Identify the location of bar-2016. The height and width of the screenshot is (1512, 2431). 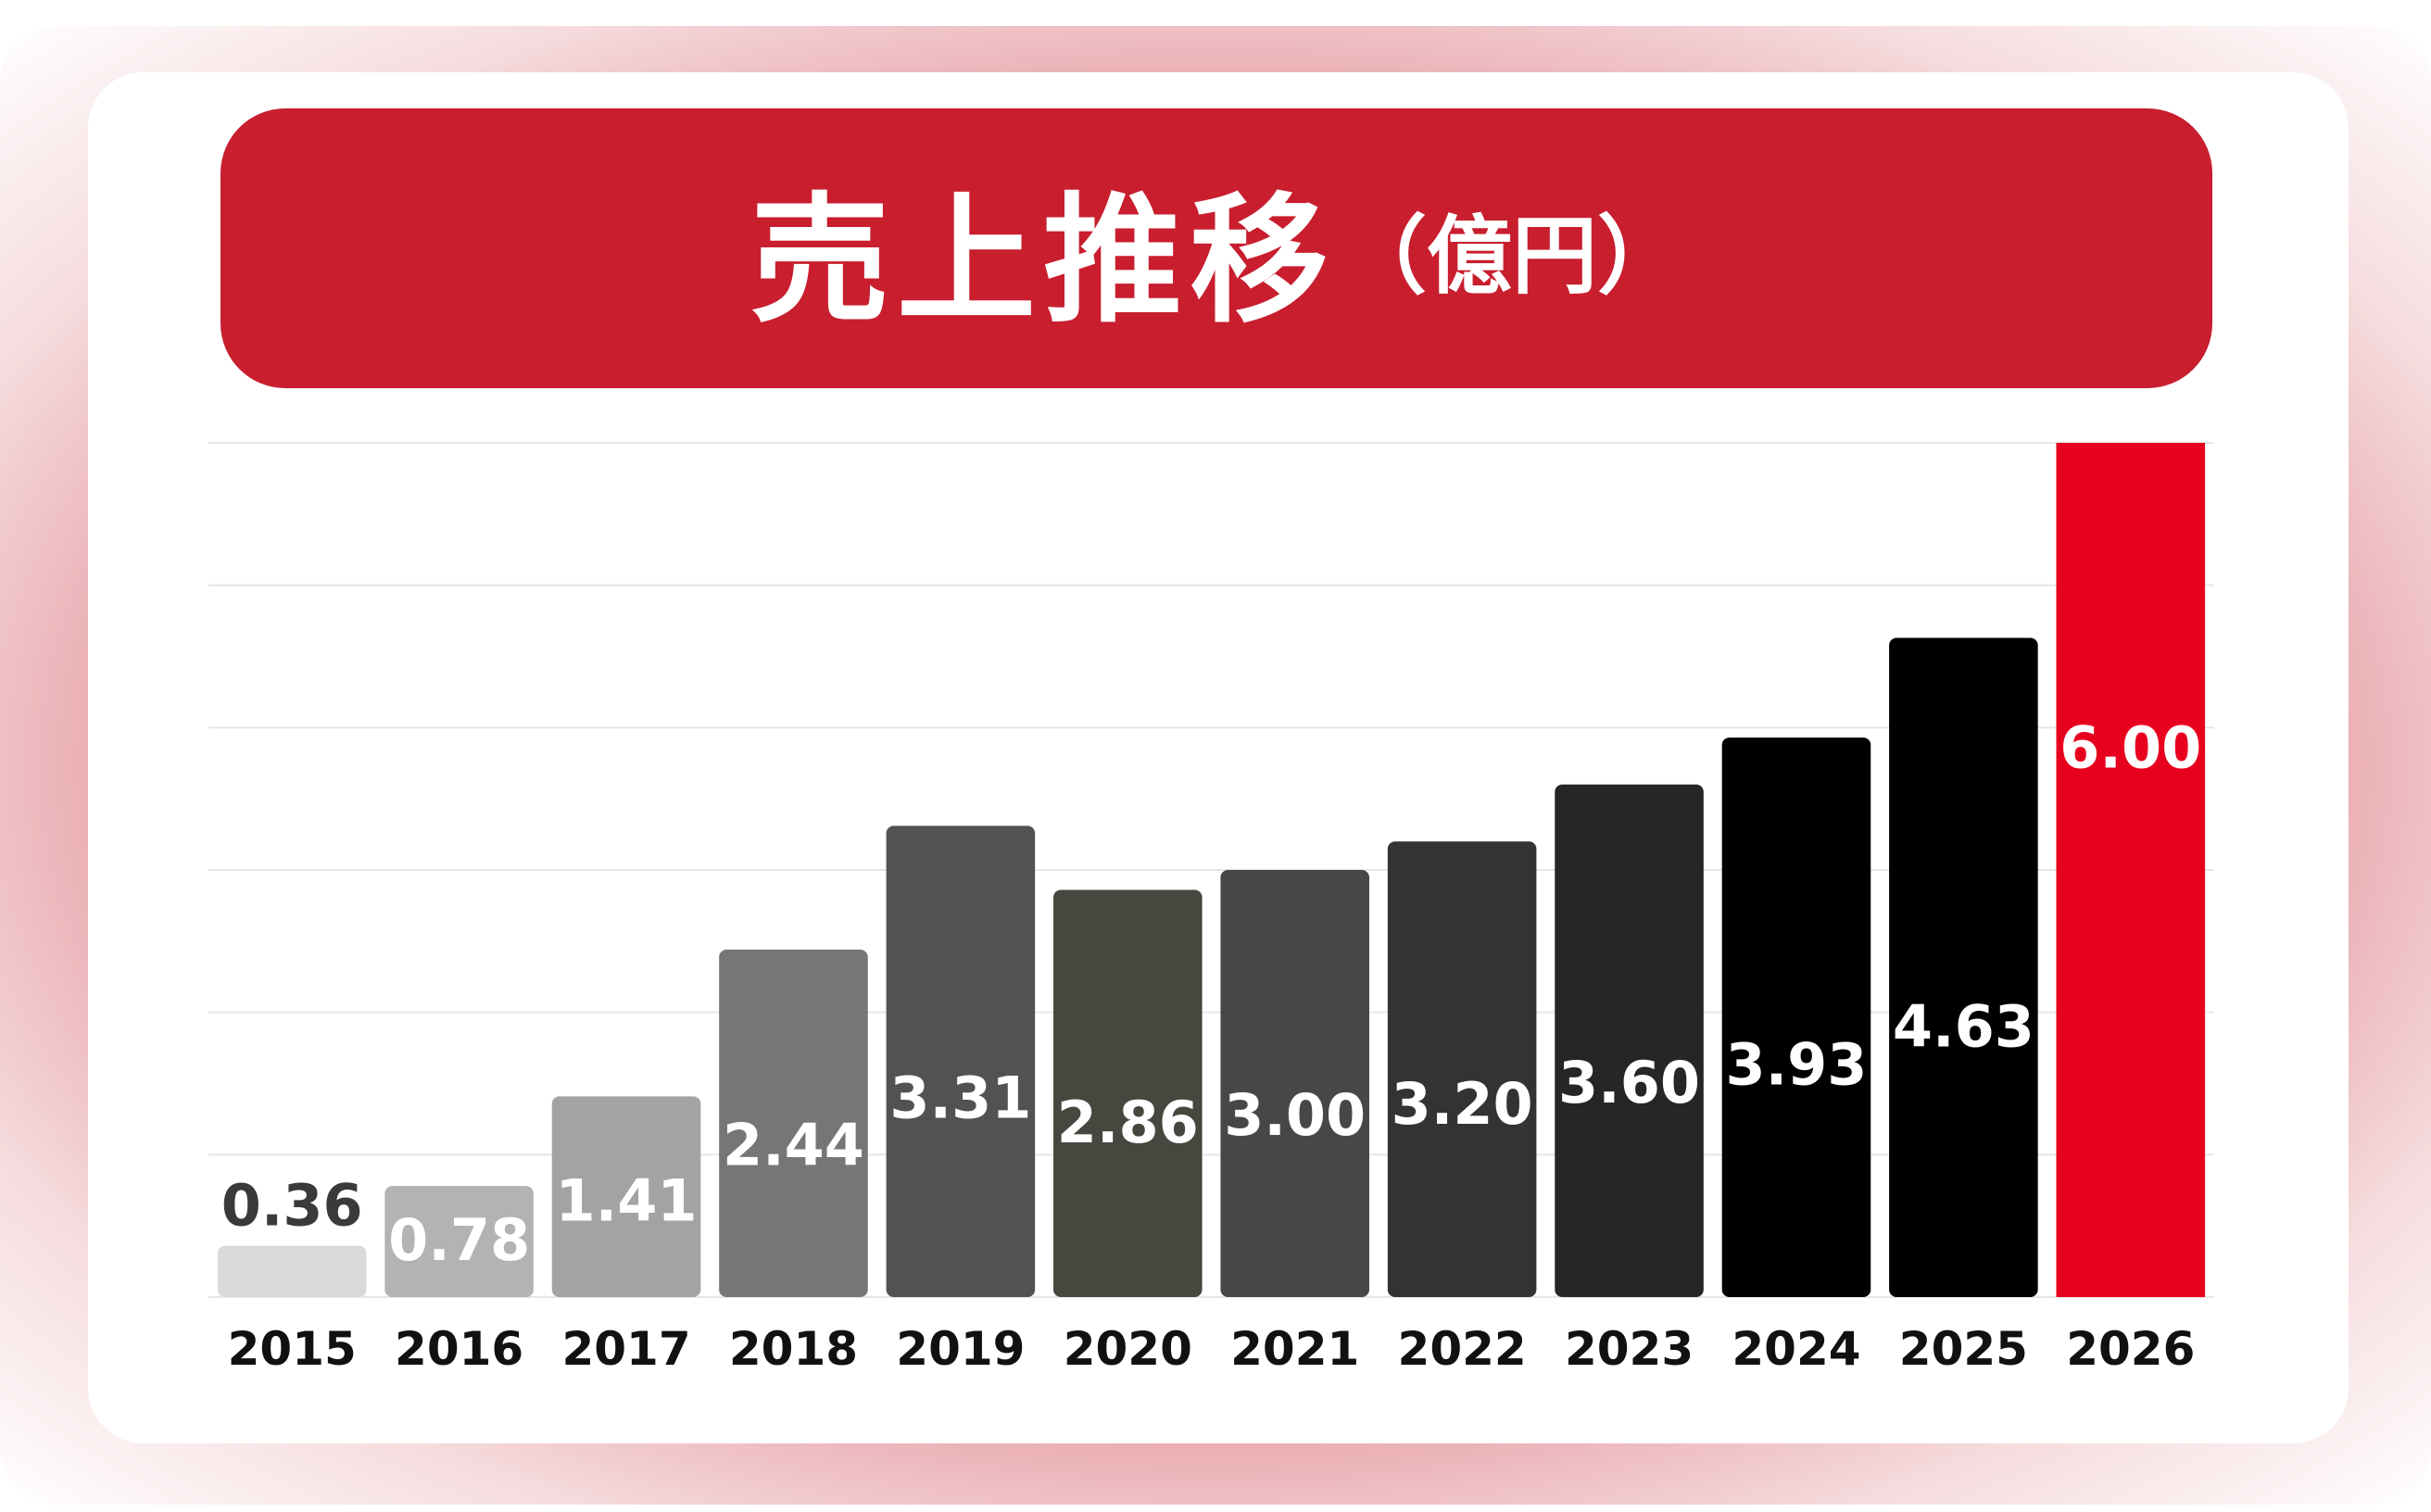
(459, 1241).